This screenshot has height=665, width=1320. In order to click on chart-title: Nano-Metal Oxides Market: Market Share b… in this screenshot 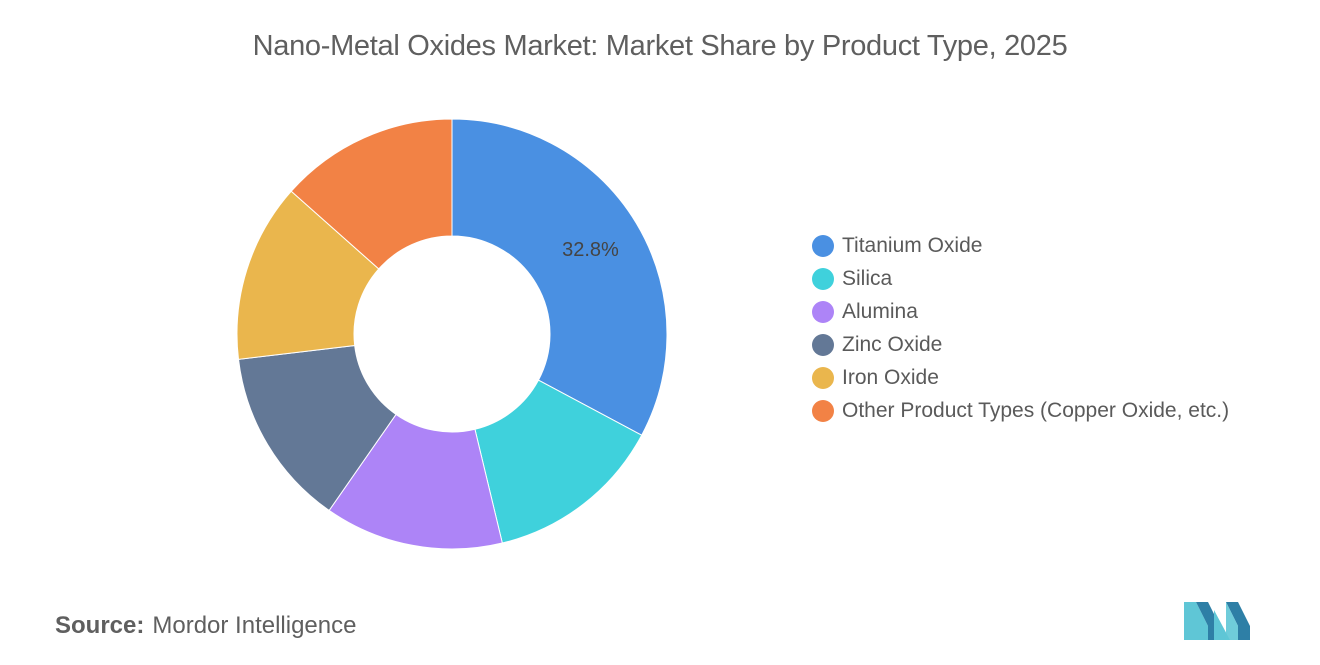, I will do `click(660, 46)`.